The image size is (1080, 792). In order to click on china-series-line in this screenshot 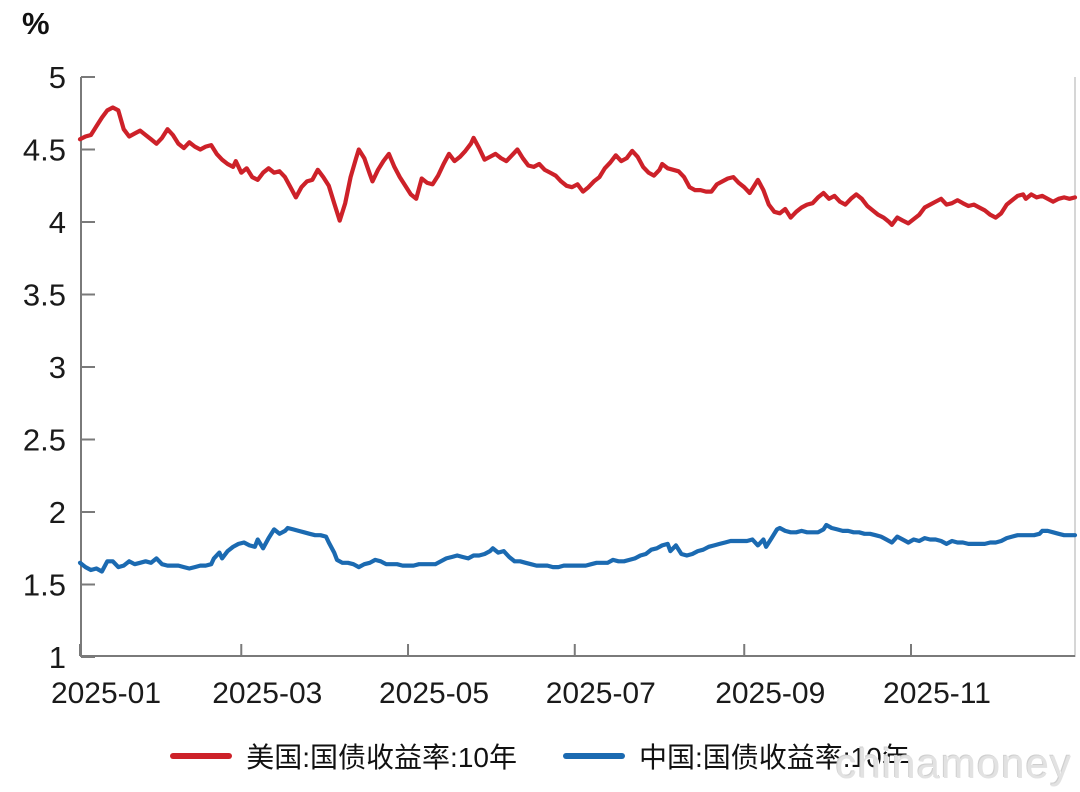, I will do `click(577, 548)`.